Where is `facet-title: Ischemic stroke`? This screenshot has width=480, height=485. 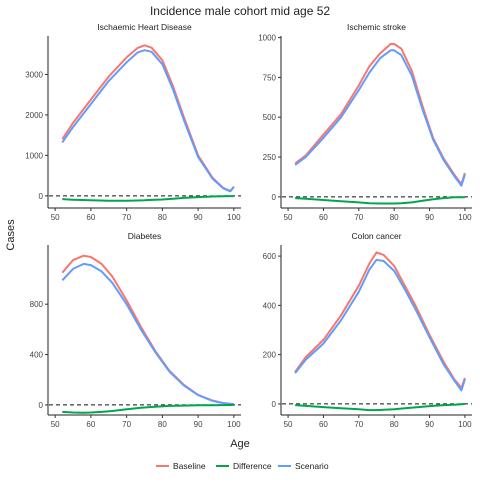
facet-title: Ischemic stroke is located at coordinates (376, 27).